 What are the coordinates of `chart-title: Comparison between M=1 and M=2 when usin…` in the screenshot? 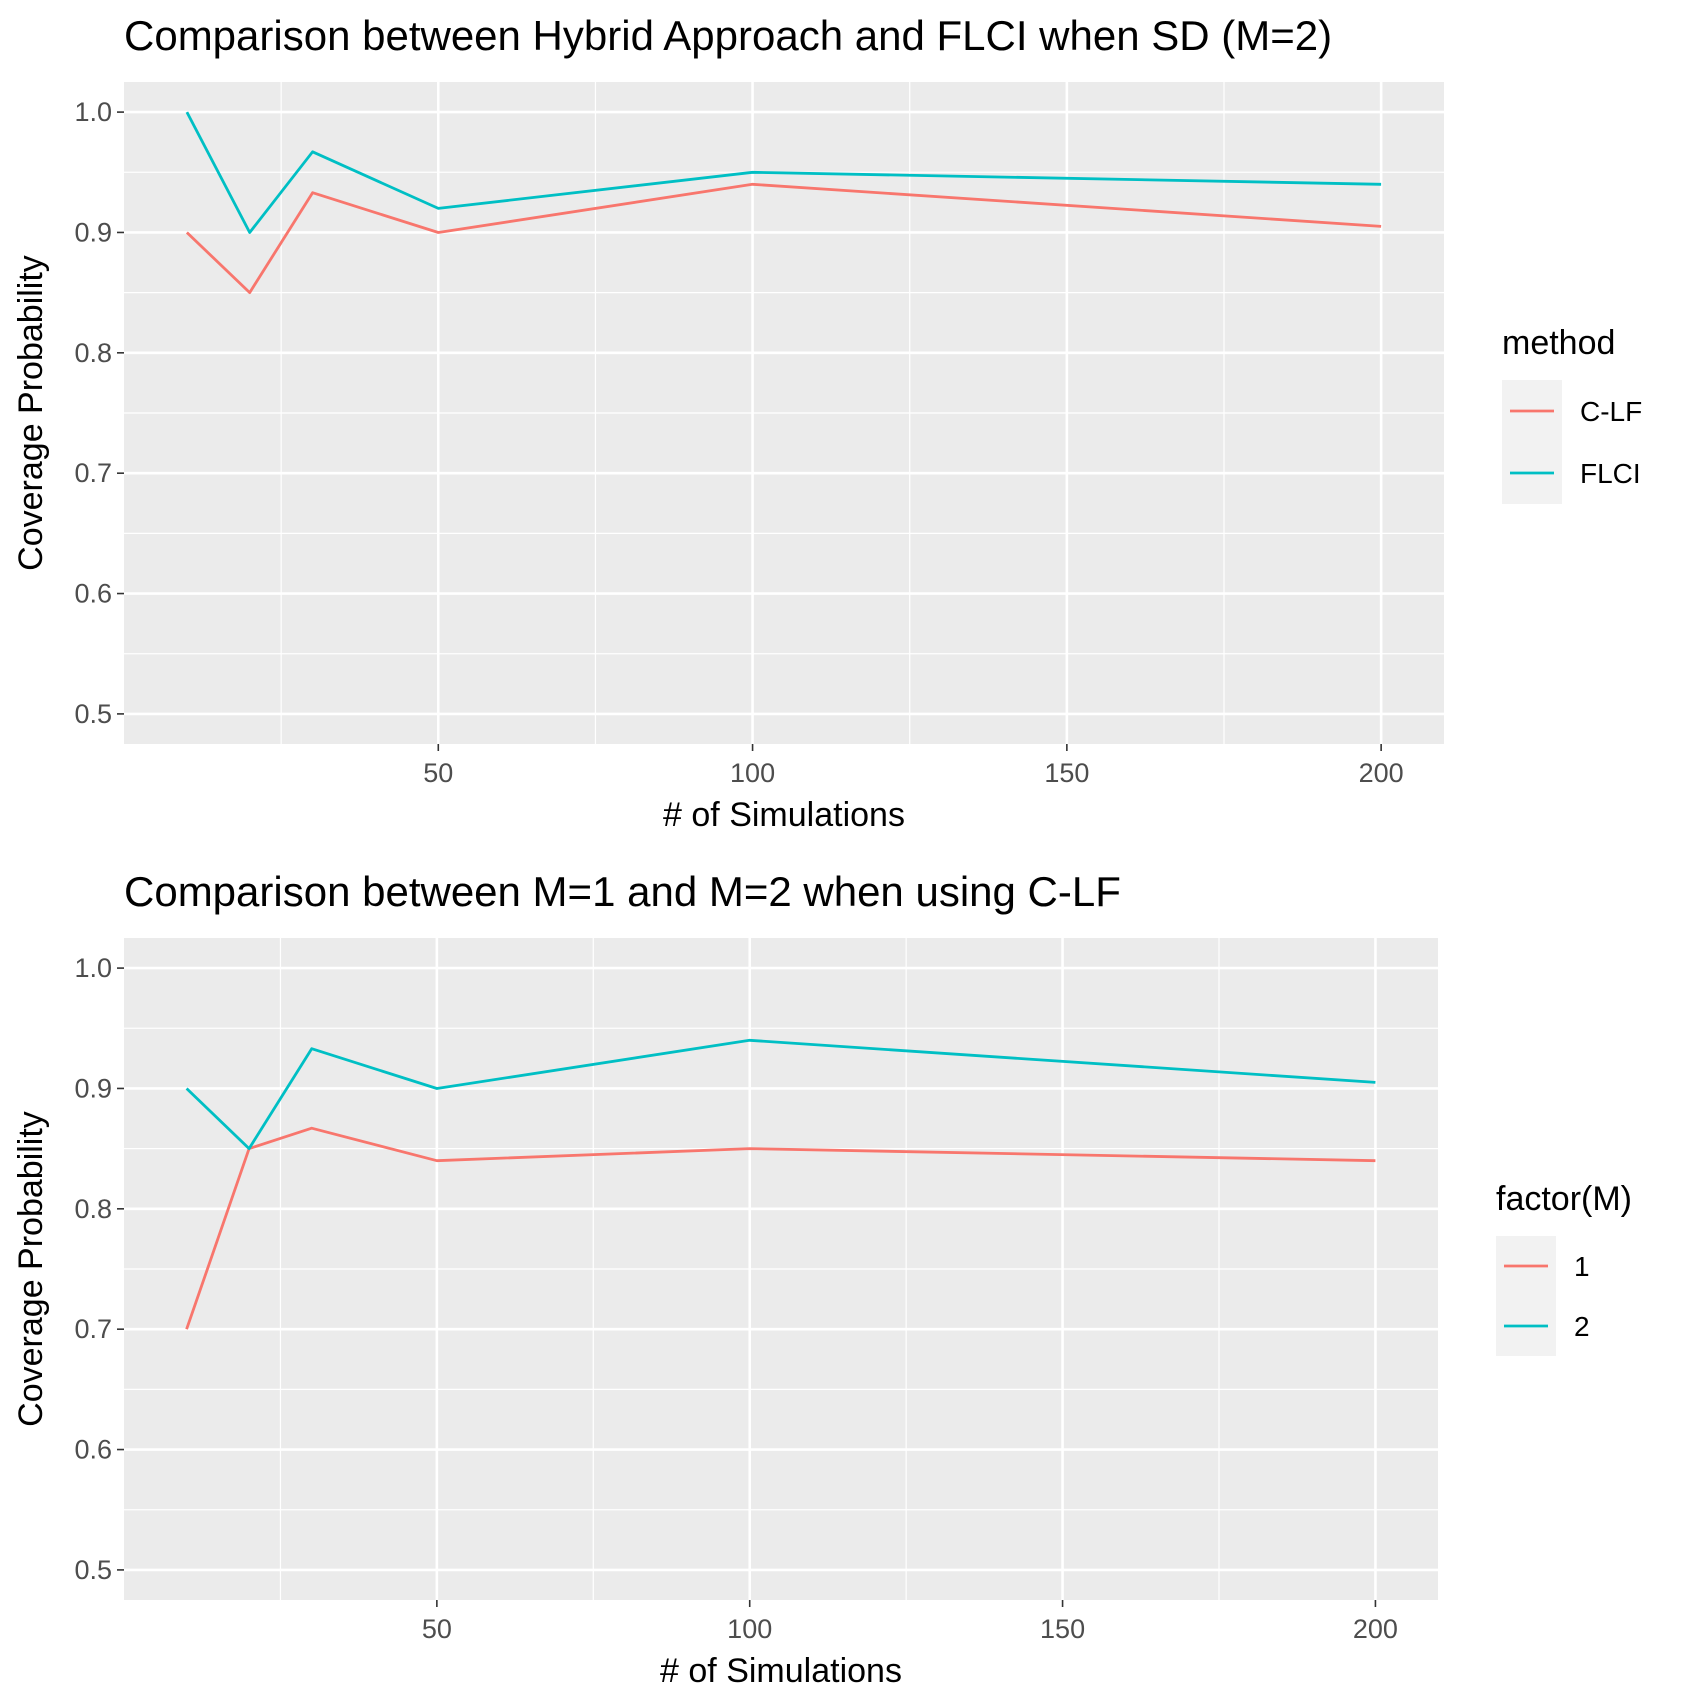 It's located at (622, 891).